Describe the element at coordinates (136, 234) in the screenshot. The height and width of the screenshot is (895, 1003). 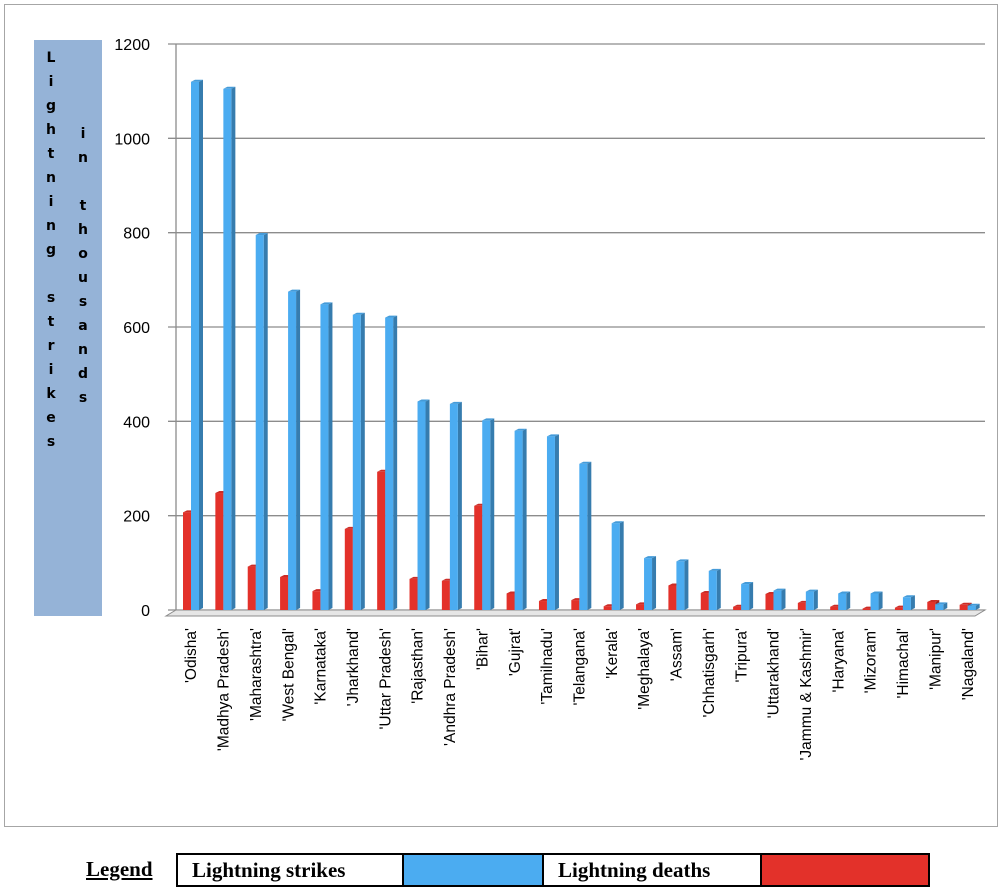
I see `y-tick-label: 800` at that location.